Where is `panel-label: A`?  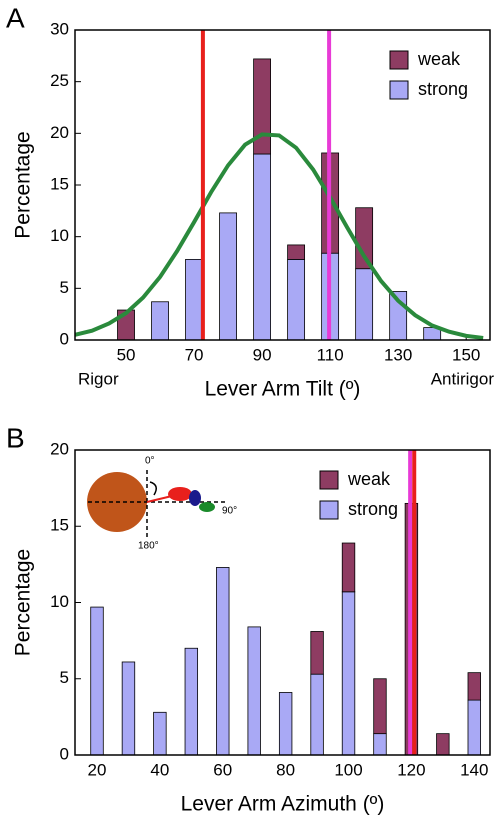
panel-label: A is located at coordinates (15, 17).